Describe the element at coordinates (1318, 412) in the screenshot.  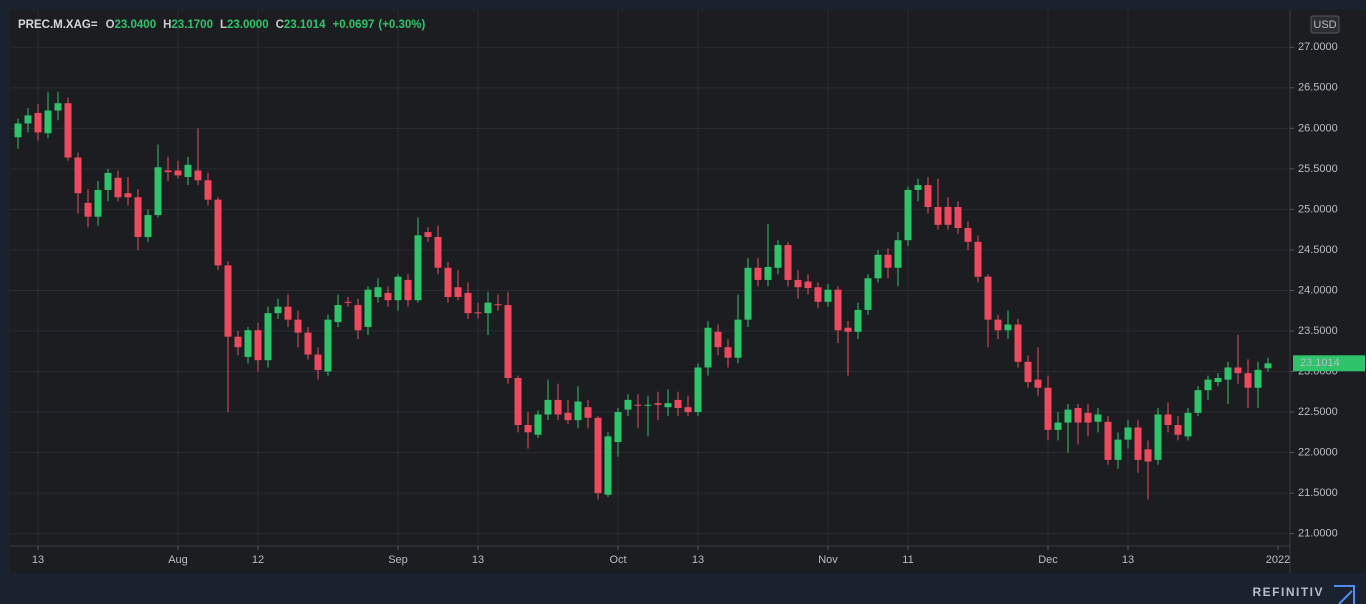
I see `y-tick-label: 22.5000` at that location.